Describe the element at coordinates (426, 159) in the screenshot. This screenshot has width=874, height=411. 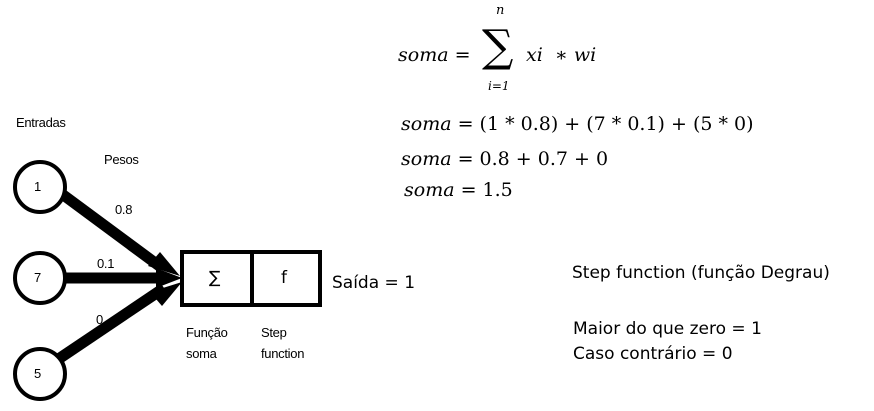
I see `line3-soma: soma` at that location.